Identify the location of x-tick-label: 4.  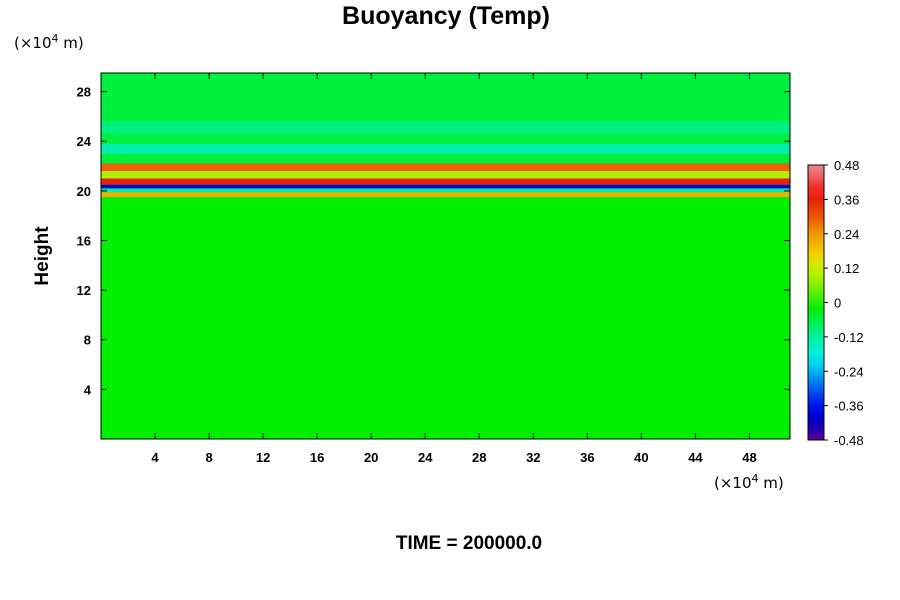
(155, 457).